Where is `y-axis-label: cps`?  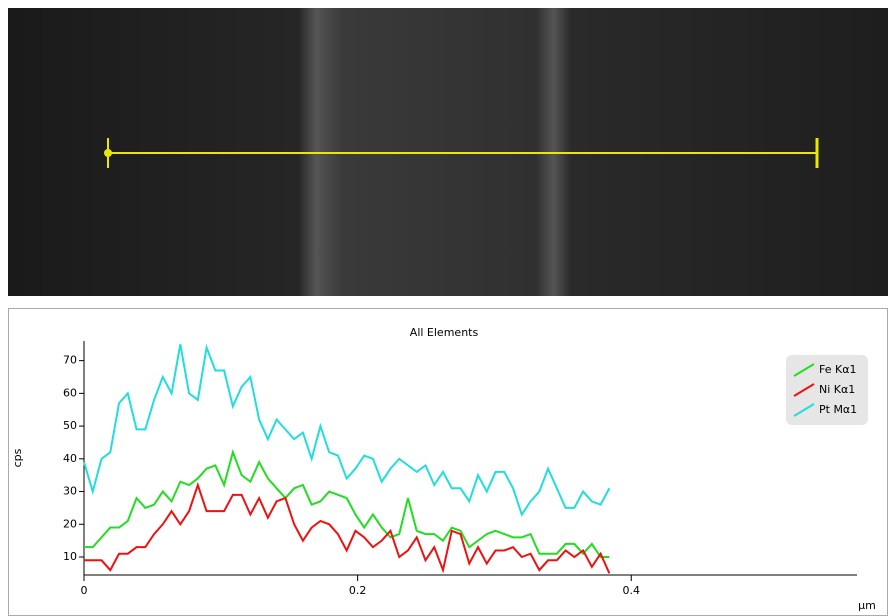
y-axis-label: cps is located at coordinates (17, 457).